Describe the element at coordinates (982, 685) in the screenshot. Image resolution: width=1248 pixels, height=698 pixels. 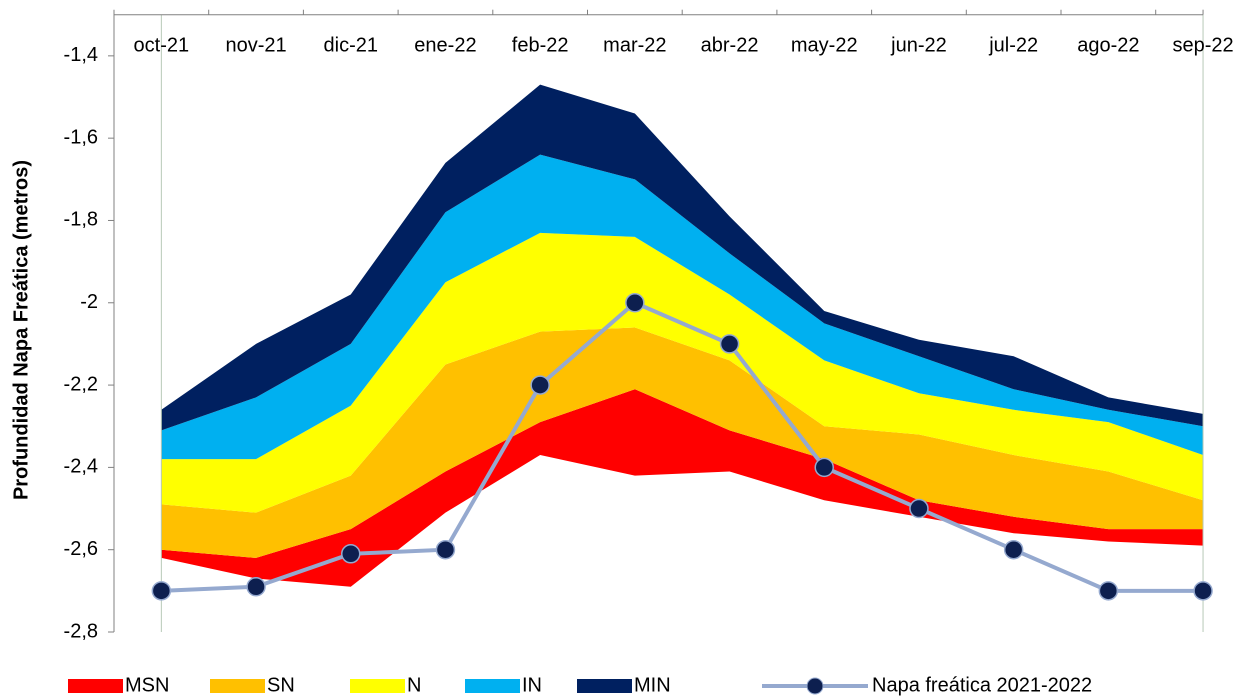
I see `legend-label: Napa freática 2021-2022` at that location.